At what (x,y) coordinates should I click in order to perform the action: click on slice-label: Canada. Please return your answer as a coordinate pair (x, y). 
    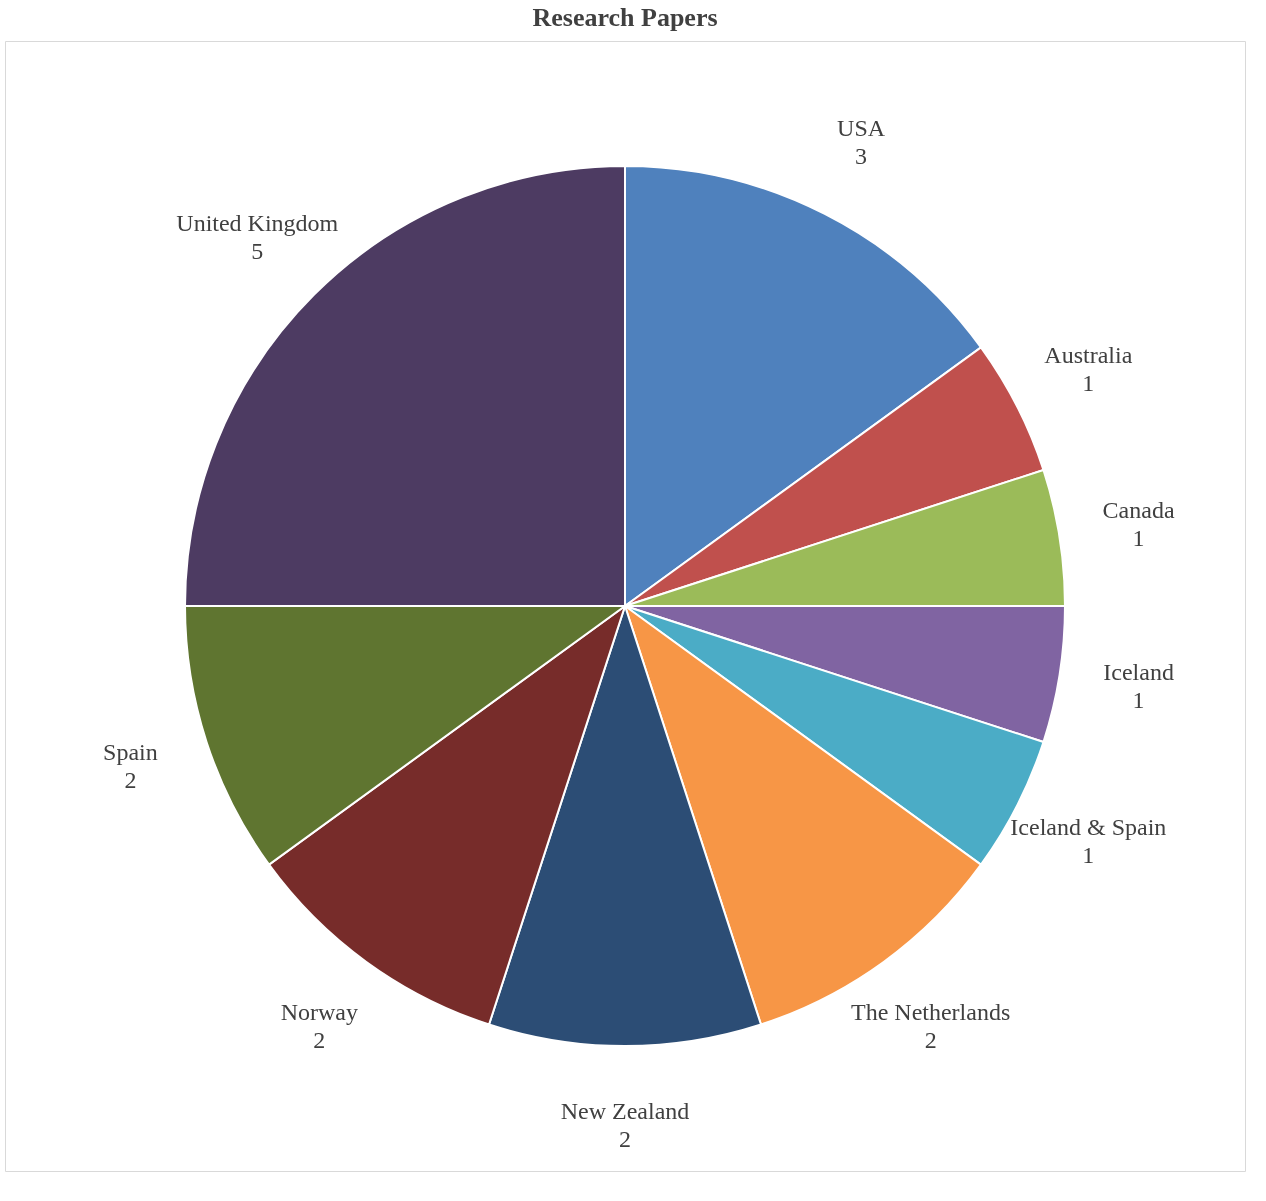
    Looking at the image, I should click on (1138, 509).